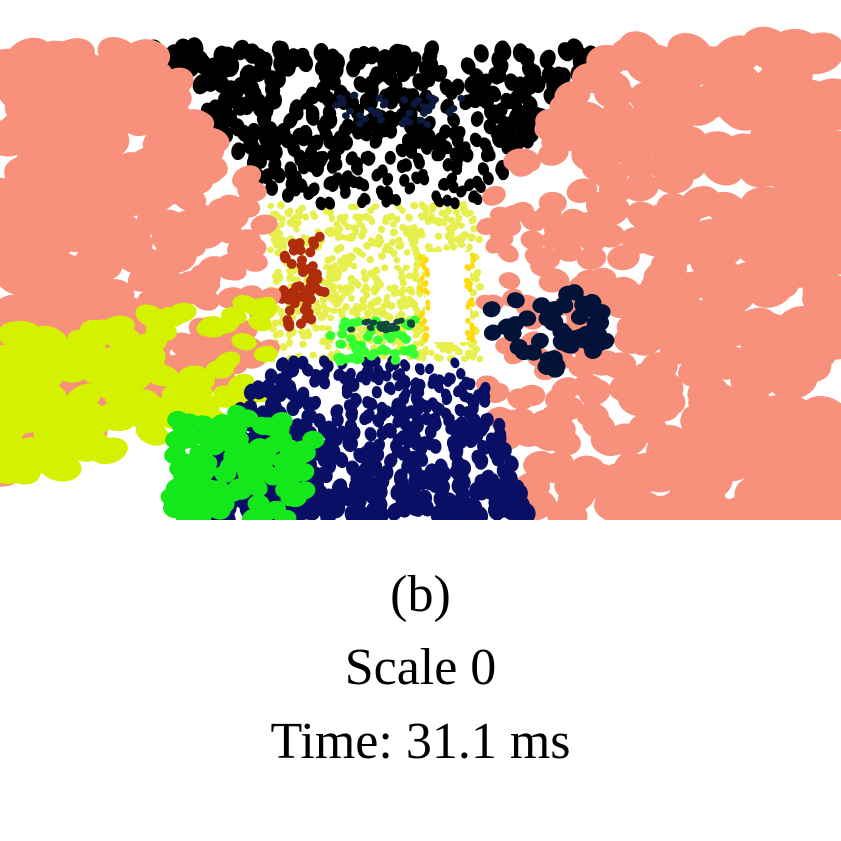  What do you see at coordinates (523, 352) in the screenshot?
I see `dark-object-splat` at bounding box center [523, 352].